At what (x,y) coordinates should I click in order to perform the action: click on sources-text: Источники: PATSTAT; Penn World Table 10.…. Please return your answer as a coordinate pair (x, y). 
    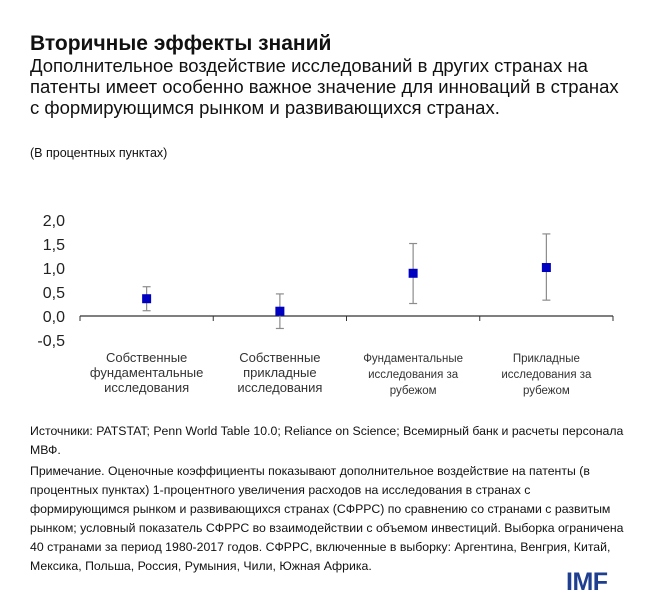
    Looking at the image, I should click on (327, 440).